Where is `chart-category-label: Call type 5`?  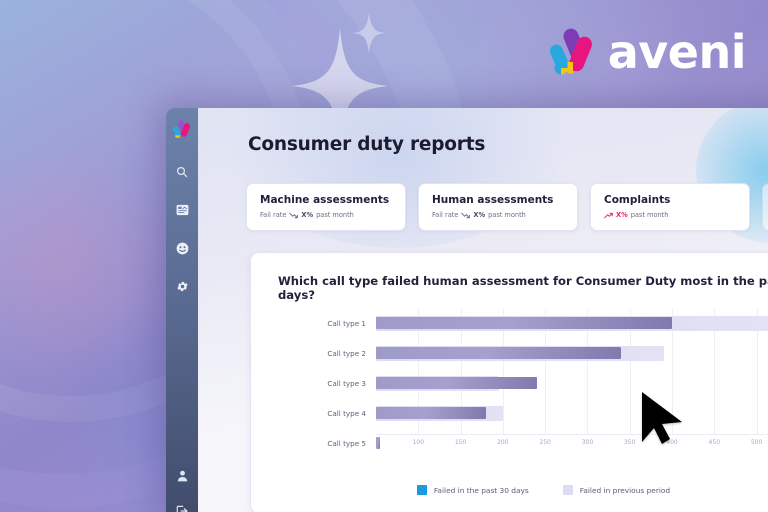
chart-category-label: Call type 5 is located at coordinates (346, 443).